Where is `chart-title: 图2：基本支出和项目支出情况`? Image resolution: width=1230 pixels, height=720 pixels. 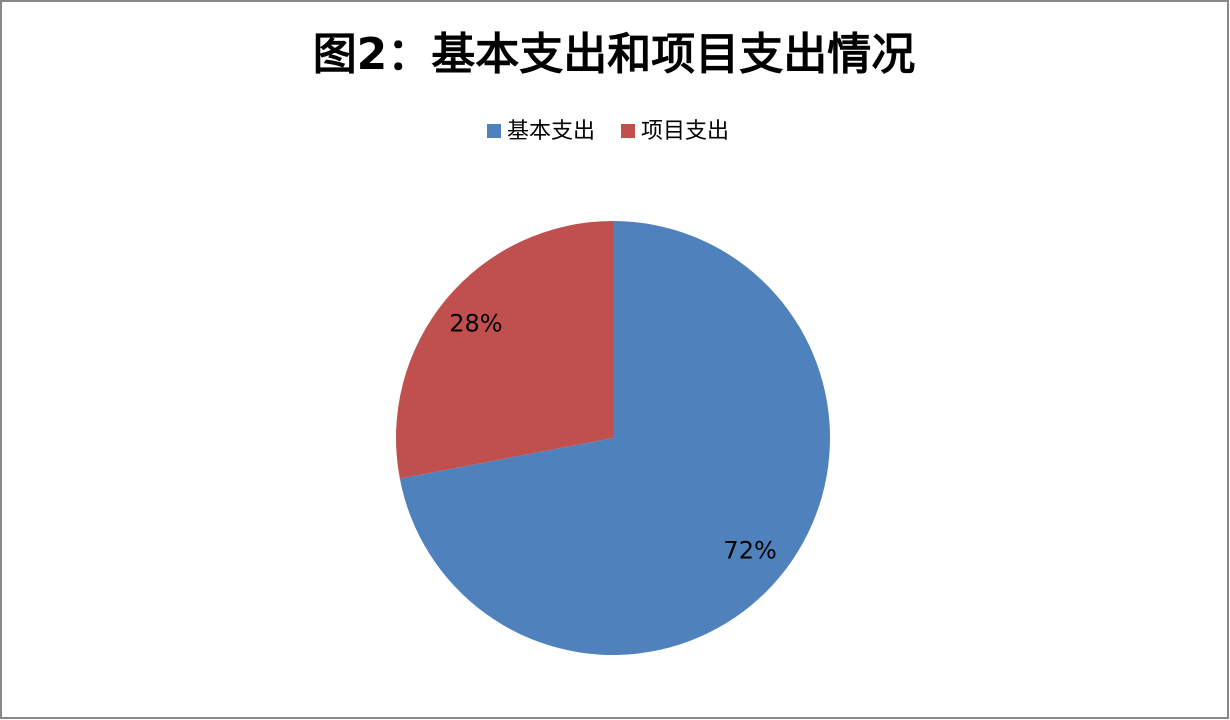
chart-title: 图2：基本支出和项目支出情况 is located at coordinates (614, 54).